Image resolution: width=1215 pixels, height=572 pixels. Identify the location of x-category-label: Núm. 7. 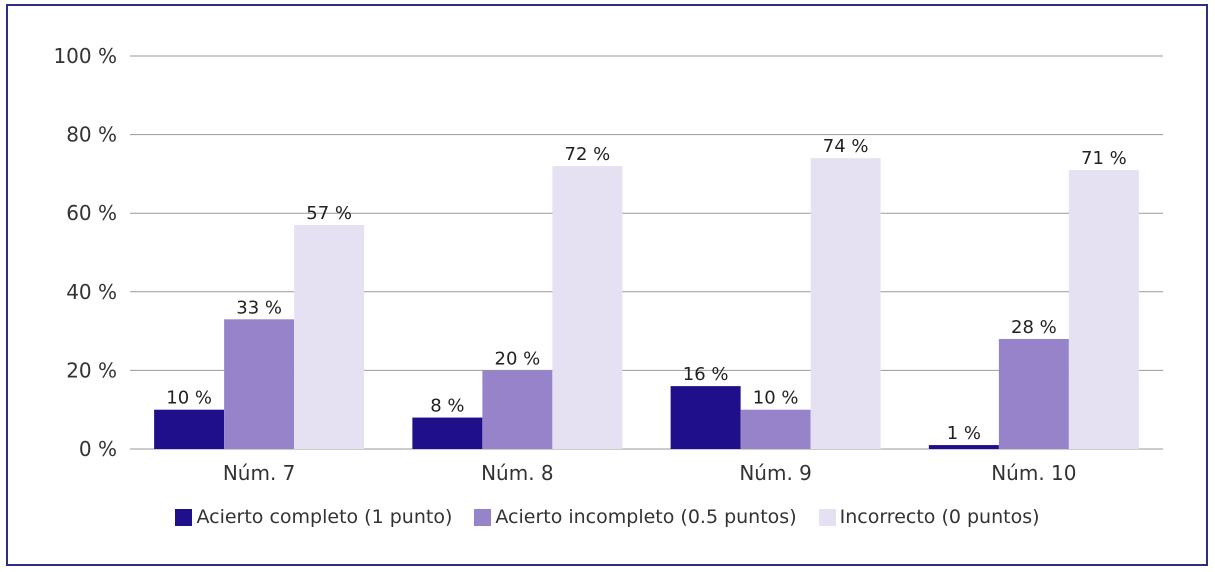
(259, 473).